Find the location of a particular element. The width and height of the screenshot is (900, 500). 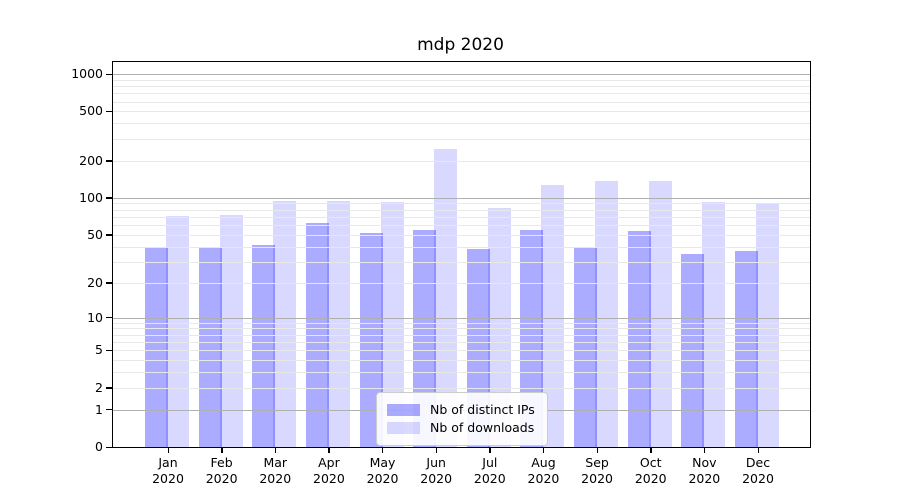

x-tick-label: May 2020 is located at coordinates (382, 470).